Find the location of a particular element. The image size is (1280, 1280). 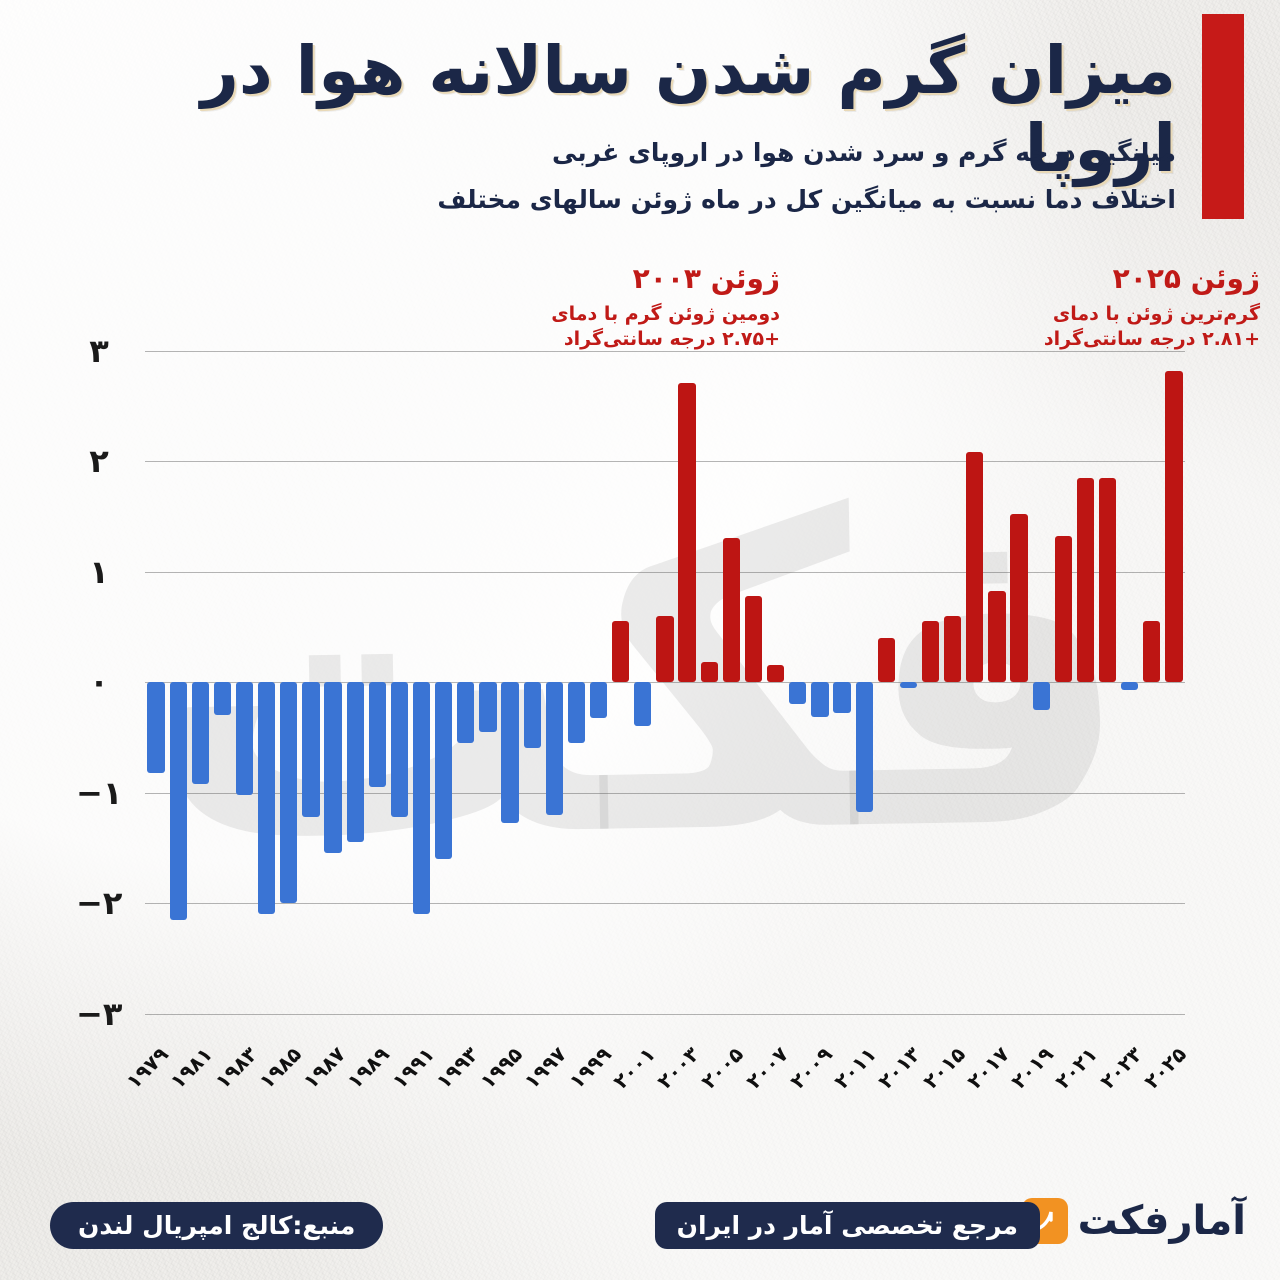

bar-1984 is located at coordinates (267, 798).